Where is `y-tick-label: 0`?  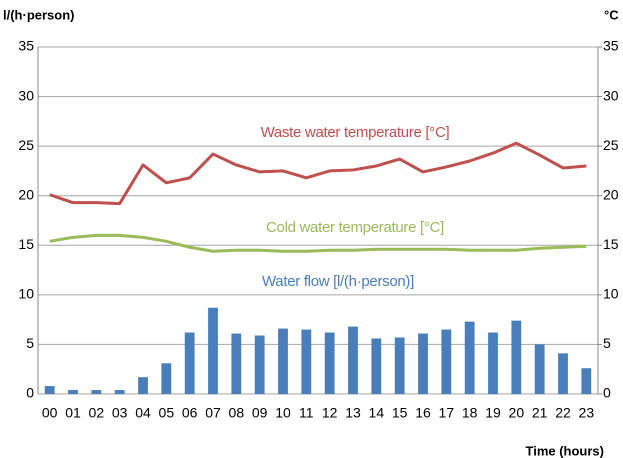
y-tick-label: 0 is located at coordinates (30, 393).